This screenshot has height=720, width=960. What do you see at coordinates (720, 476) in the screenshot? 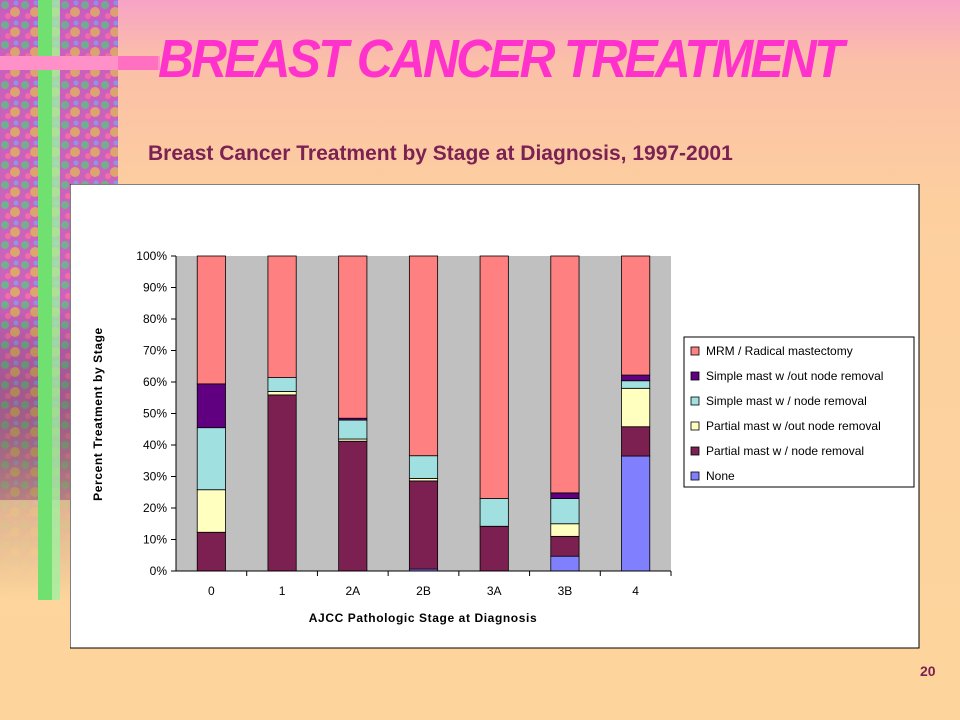
I see `legend-label: None` at bounding box center [720, 476].